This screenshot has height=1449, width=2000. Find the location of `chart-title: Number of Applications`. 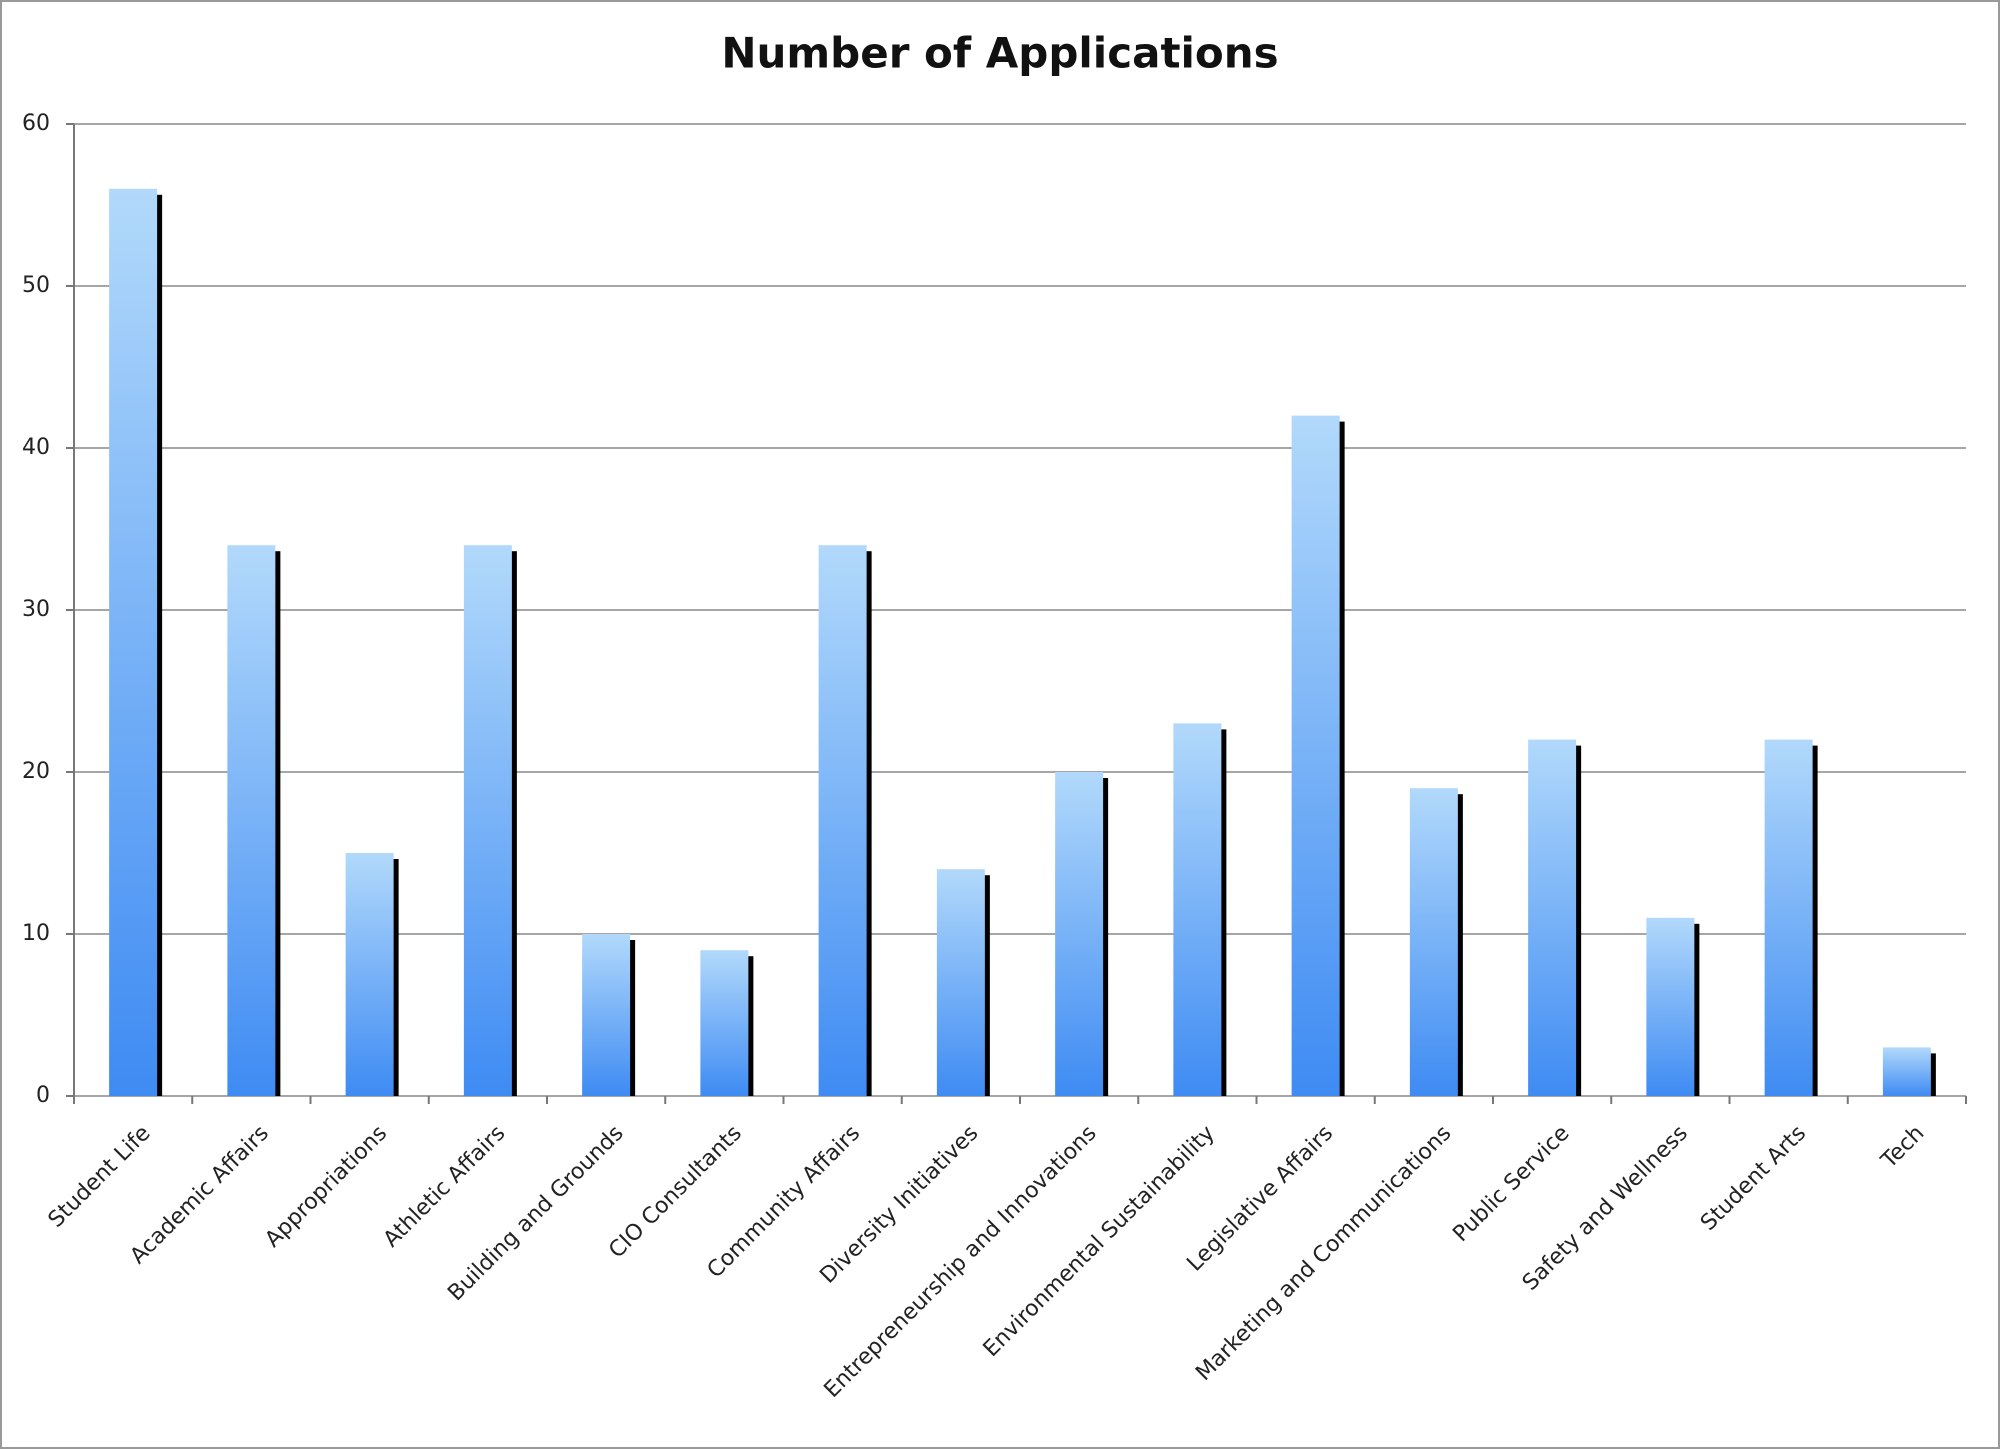

chart-title: Number of Applications is located at coordinates (999, 53).